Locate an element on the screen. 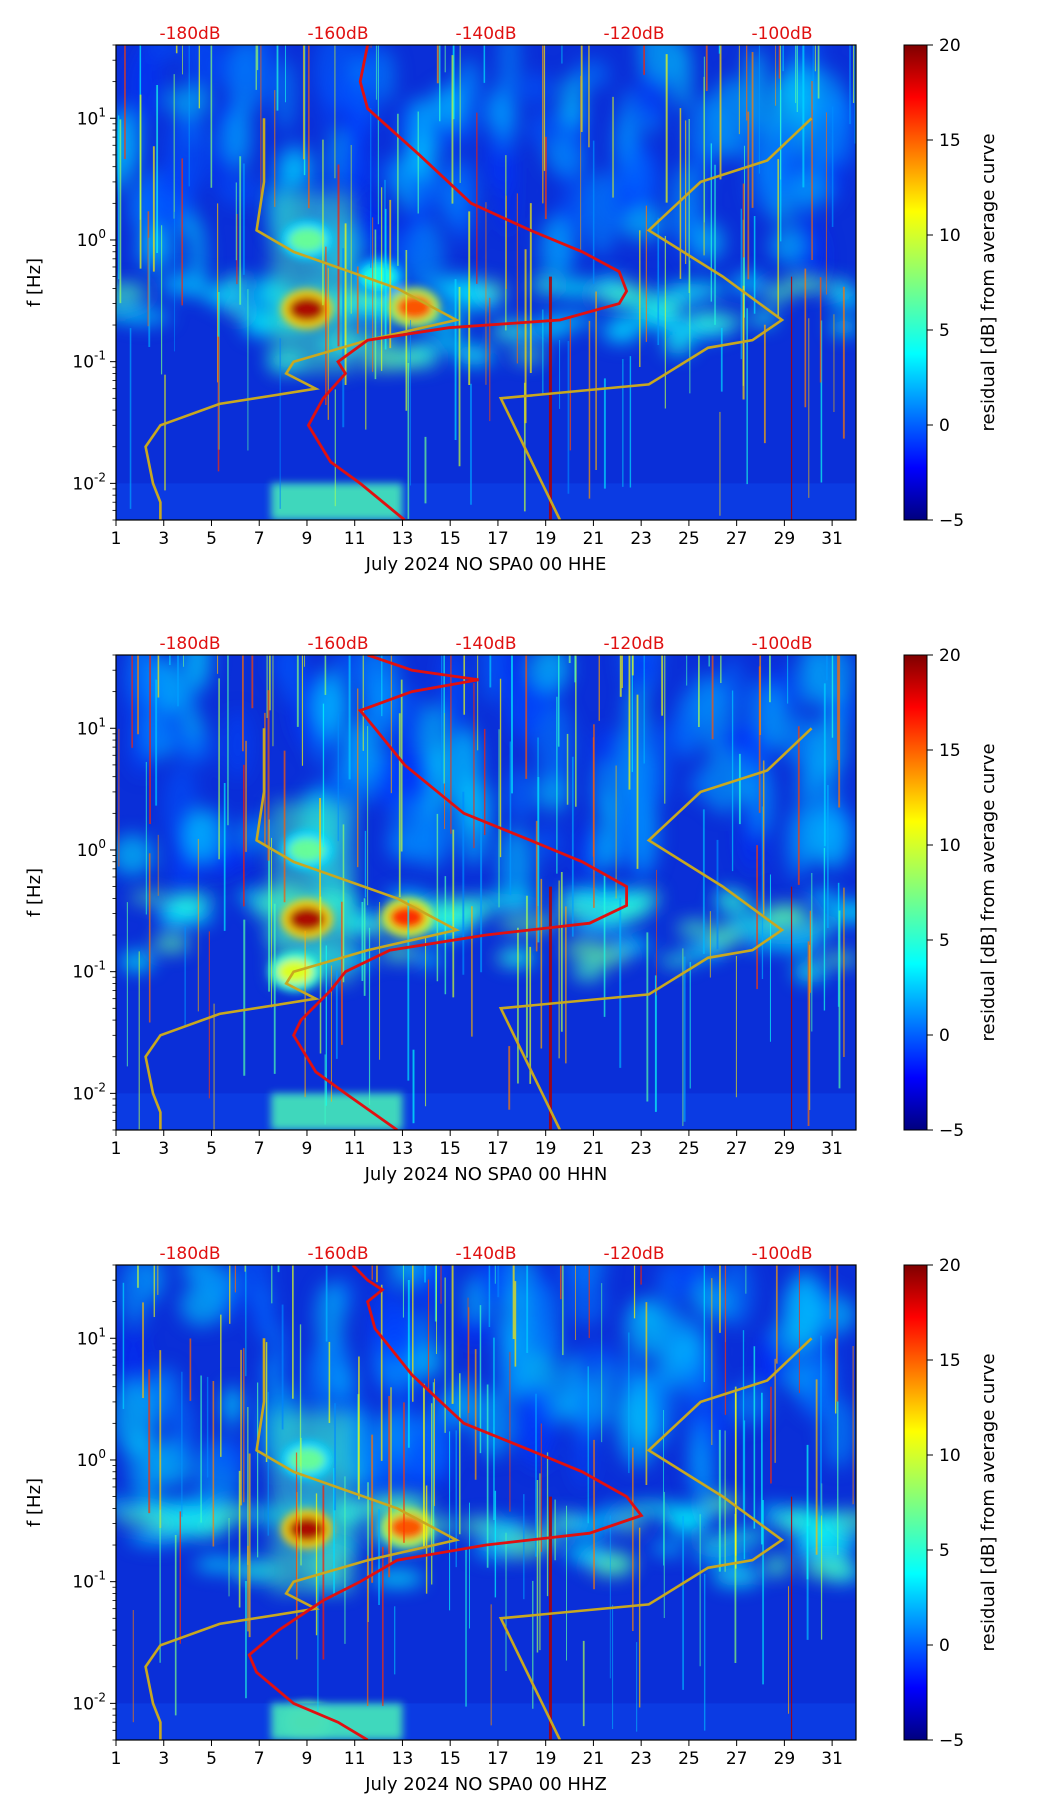  x-tick-label: 29 is located at coordinates (785, 1149).